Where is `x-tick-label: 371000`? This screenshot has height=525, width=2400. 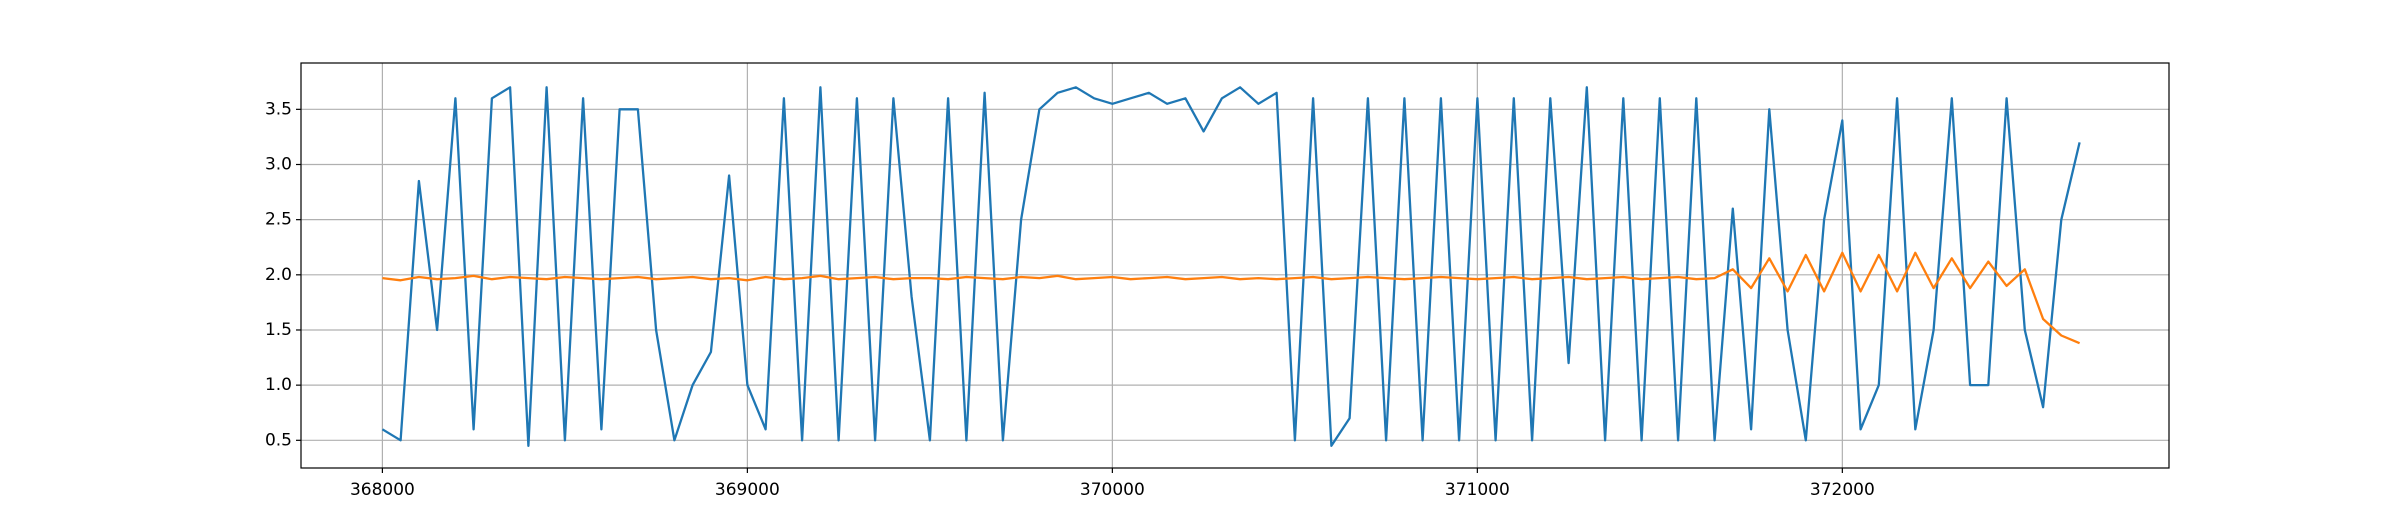
x-tick-label: 371000 is located at coordinates (1477, 490).